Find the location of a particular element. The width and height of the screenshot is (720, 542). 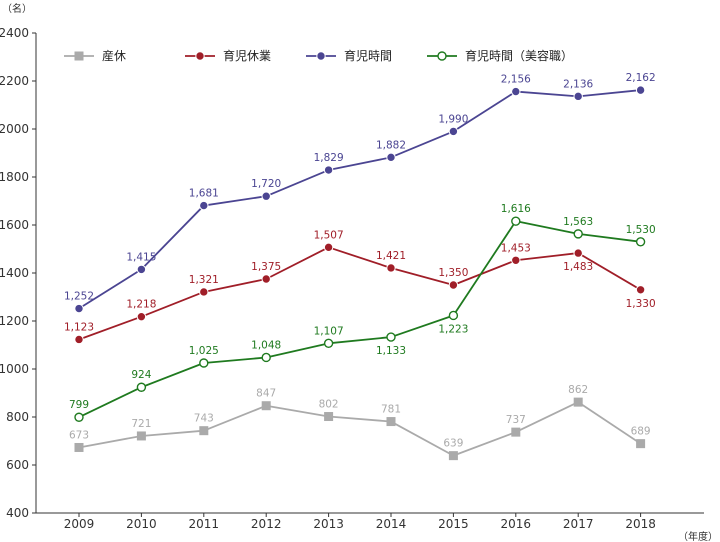

data-label: 1,350 is located at coordinates (453, 273).